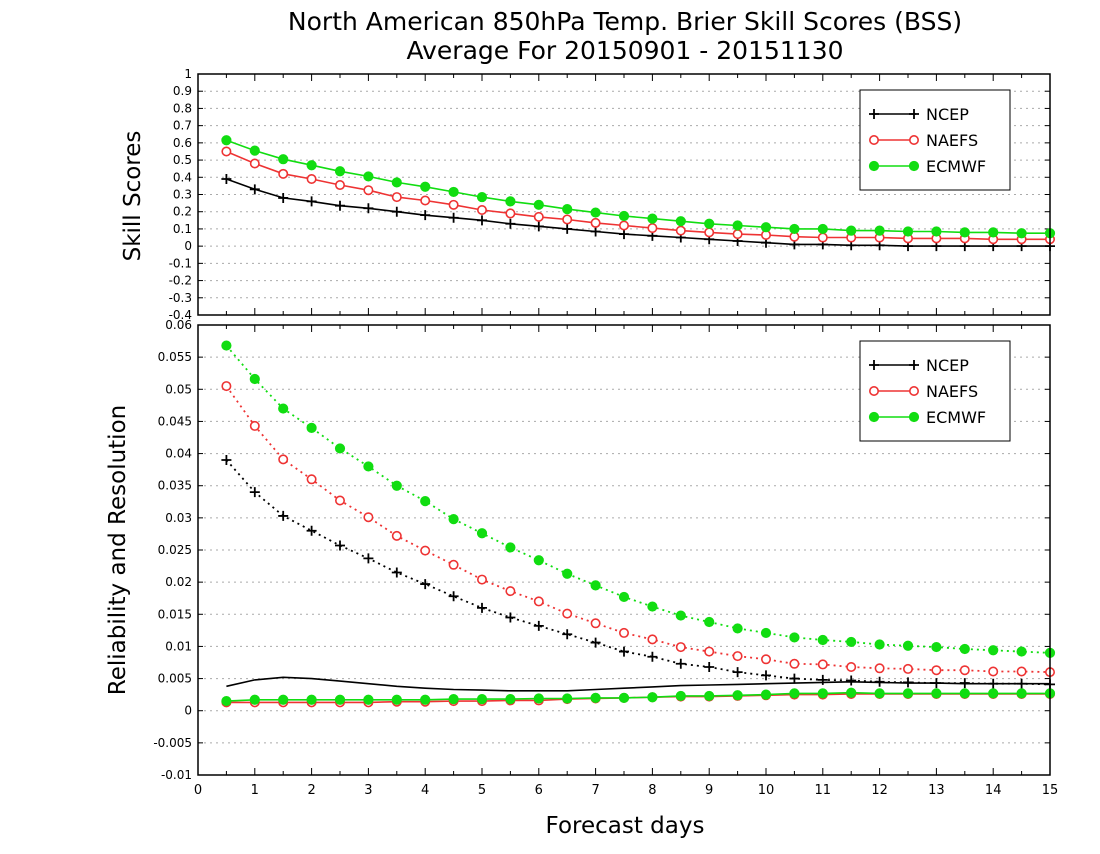 Image resolution: width=1100 pixels, height=854 pixels. I want to click on x-tick-label: 10, so click(766, 790).